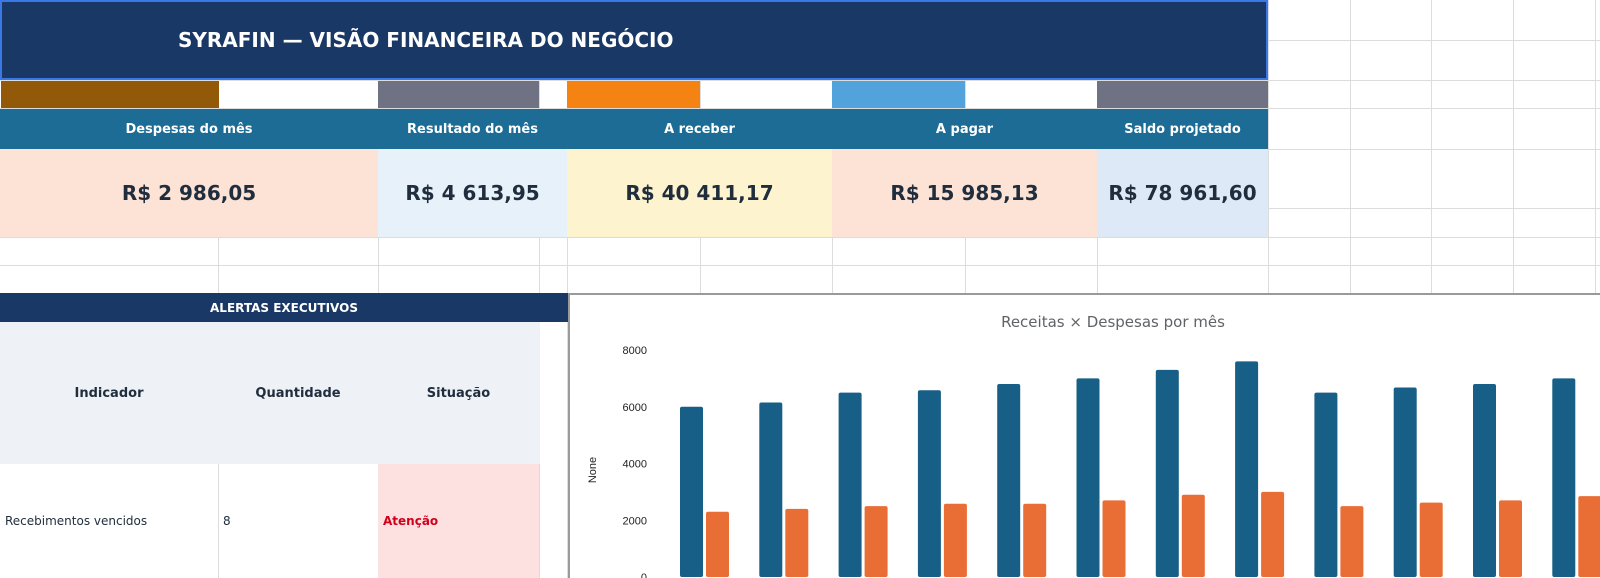 Image resolution: width=1600 pixels, height=578 pixels. Describe the element at coordinates (458, 521) in the screenshot. I see `alert-row-status: Atenção` at that location.